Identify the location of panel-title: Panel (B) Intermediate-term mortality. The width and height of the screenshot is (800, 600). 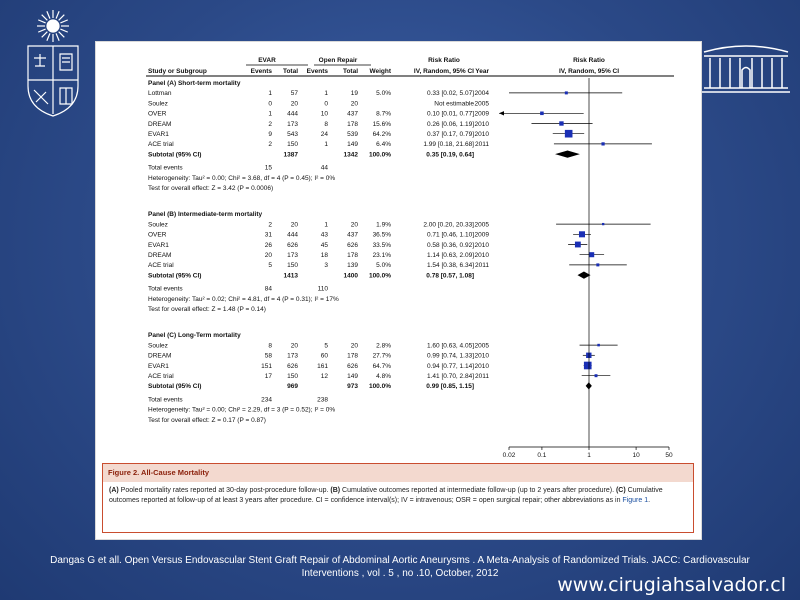
(205, 214).